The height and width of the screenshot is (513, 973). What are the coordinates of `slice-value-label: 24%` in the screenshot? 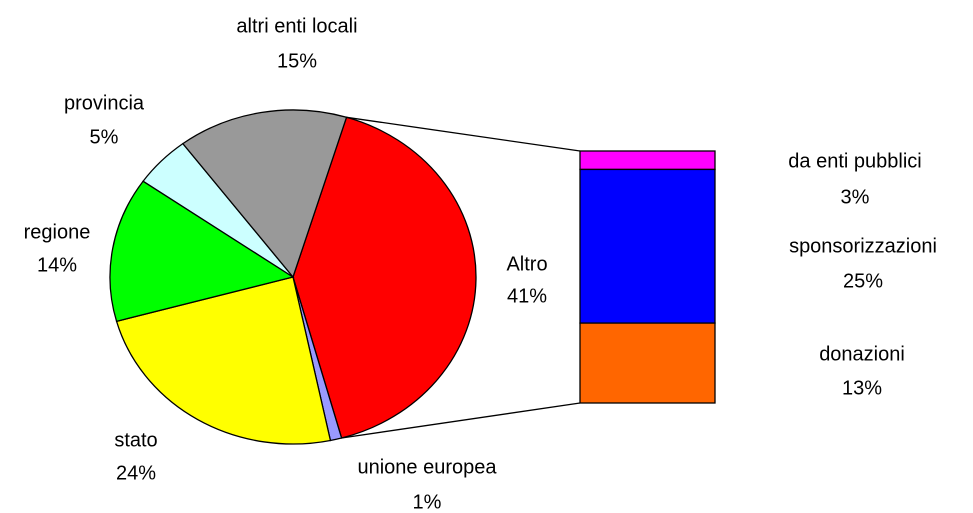 It's located at (136, 473).